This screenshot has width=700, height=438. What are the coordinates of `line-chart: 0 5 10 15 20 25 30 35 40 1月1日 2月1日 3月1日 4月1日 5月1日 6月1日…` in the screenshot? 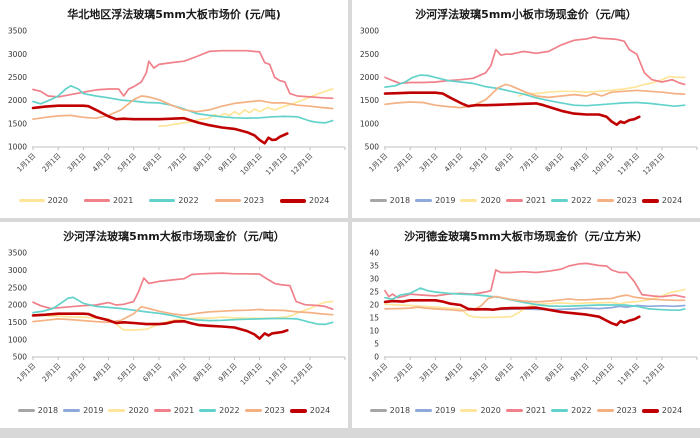 It's located at (533, 318).